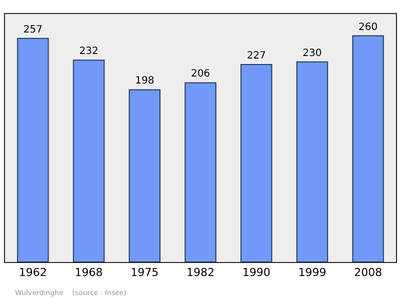 This screenshot has width=400, height=299. Describe the element at coordinates (312, 273) in the screenshot. I see `x-tick-label: 1999` at that location.